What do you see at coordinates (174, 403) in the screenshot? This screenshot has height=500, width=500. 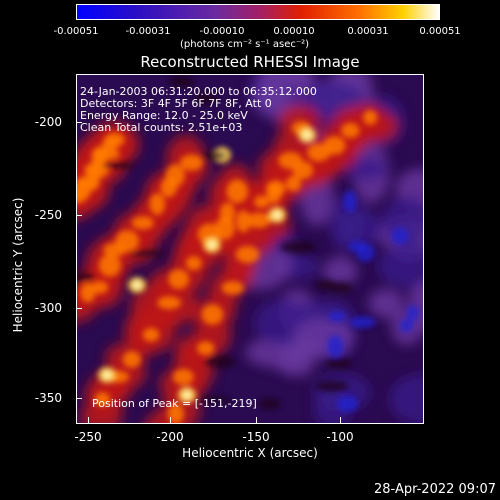 I see `peak-position: Position of Peak = [-151,-219]` at bounding box center [174, 403].